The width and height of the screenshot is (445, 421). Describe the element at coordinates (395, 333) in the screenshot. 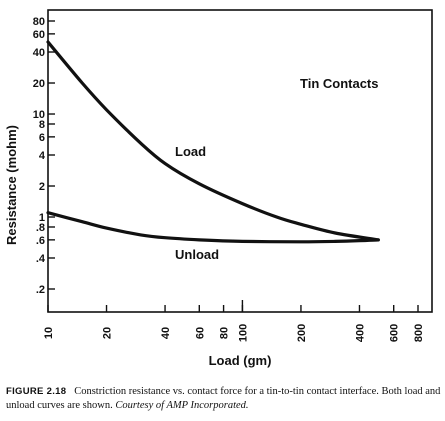

I see `x-tick-label: 600` at that location.